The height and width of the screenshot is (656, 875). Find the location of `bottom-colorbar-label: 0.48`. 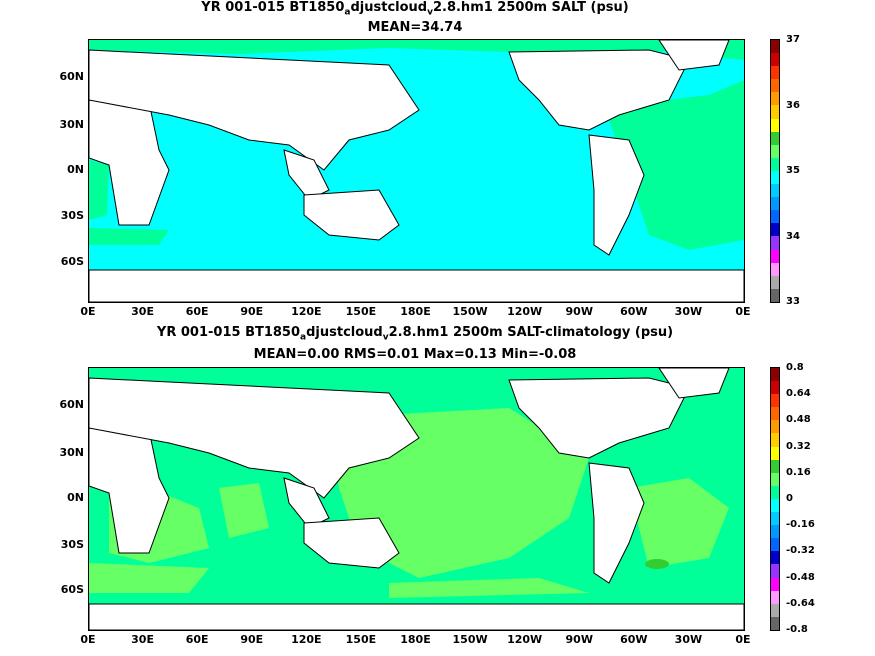

bottom-colorbar-label: 0.48 is located at coordinates (798, 420).